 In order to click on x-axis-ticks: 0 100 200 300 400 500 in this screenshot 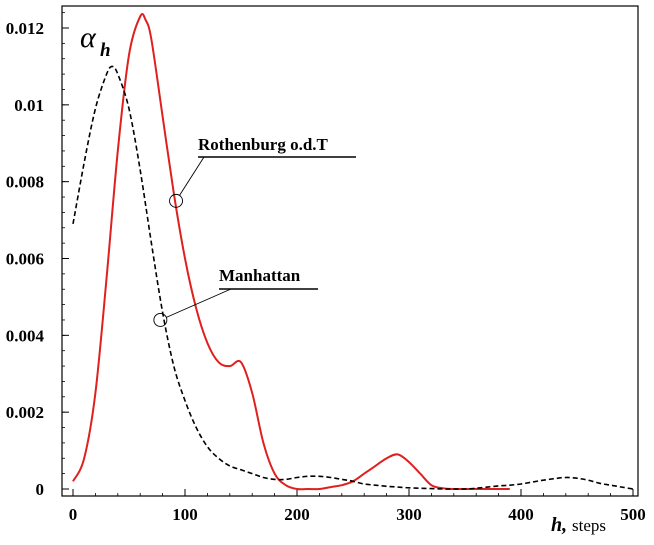, I will do `click(357, 506)`.